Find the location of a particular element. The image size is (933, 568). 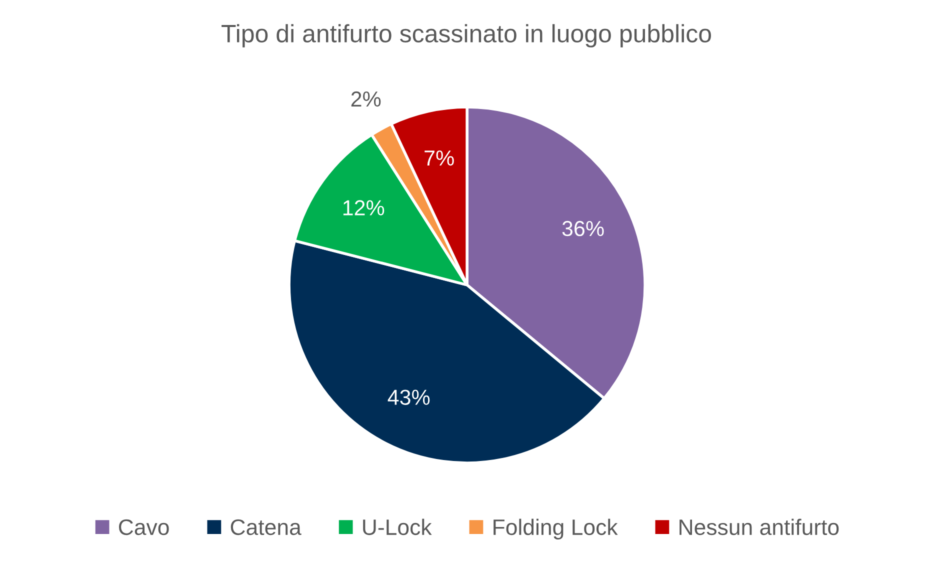

data-label: 7% is located at coordinates (439, 158).